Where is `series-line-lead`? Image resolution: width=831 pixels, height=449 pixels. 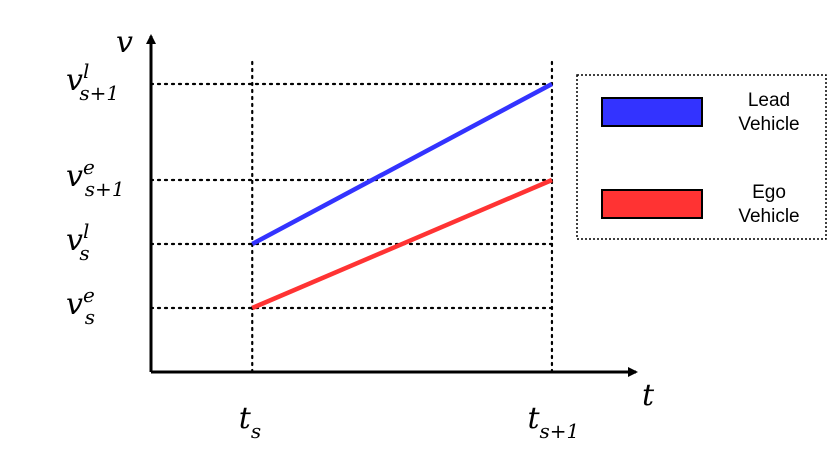 series-line-lead is located at coordinates (402, 164).